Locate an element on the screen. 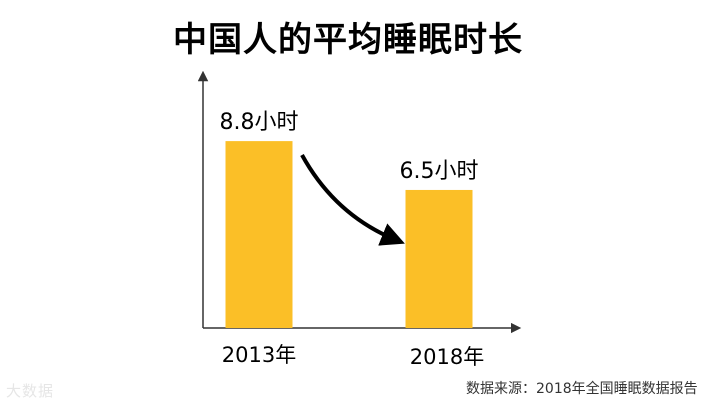  data-label-0: 8.8小时 is located at coordinates (259, 122).